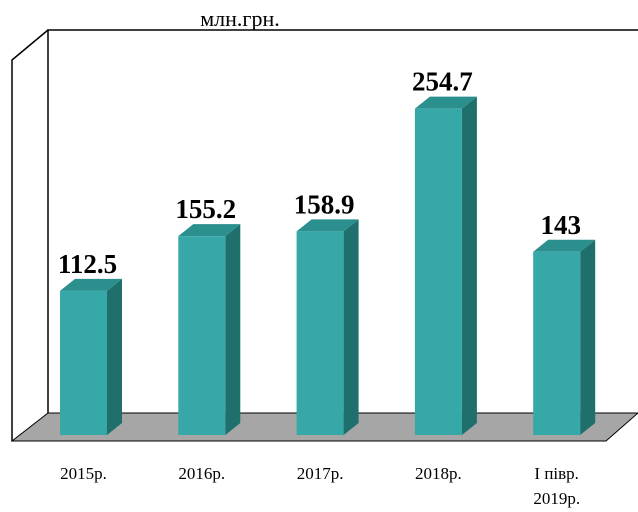 This screenshot has height=512, width=638. I want to click on side-wall, so click(30, 235).